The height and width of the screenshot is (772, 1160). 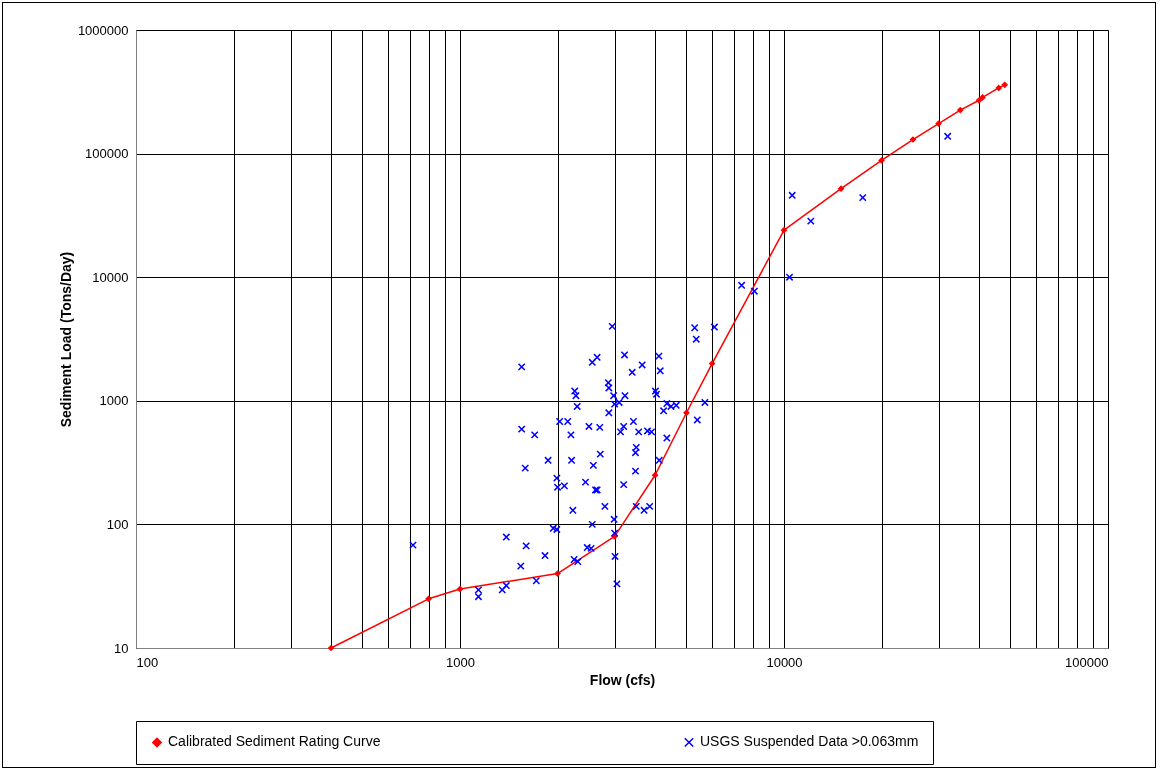 What do you see at coordinates (117, 524) in the screenshot?
I see `y-tick-label: 100` at bounding box center [117, 524].